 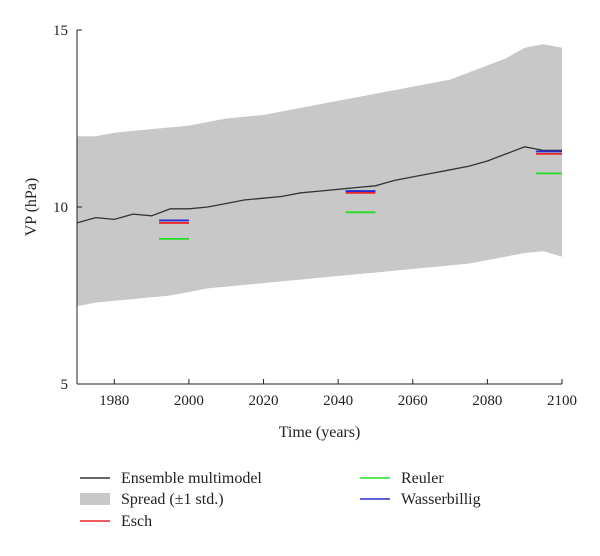 I want to click on legend-label-spread: Spread (±1 std.), so click(x=172, y=499).